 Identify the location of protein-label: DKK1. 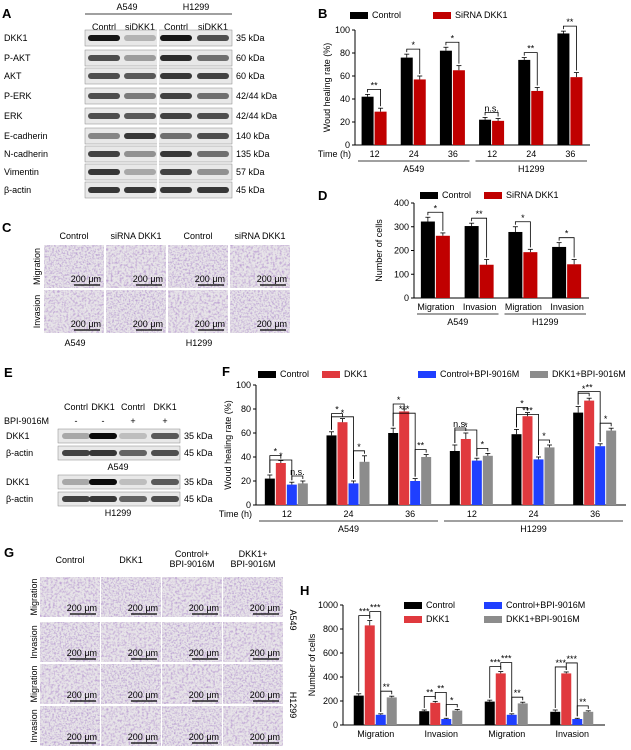
(18, 436).